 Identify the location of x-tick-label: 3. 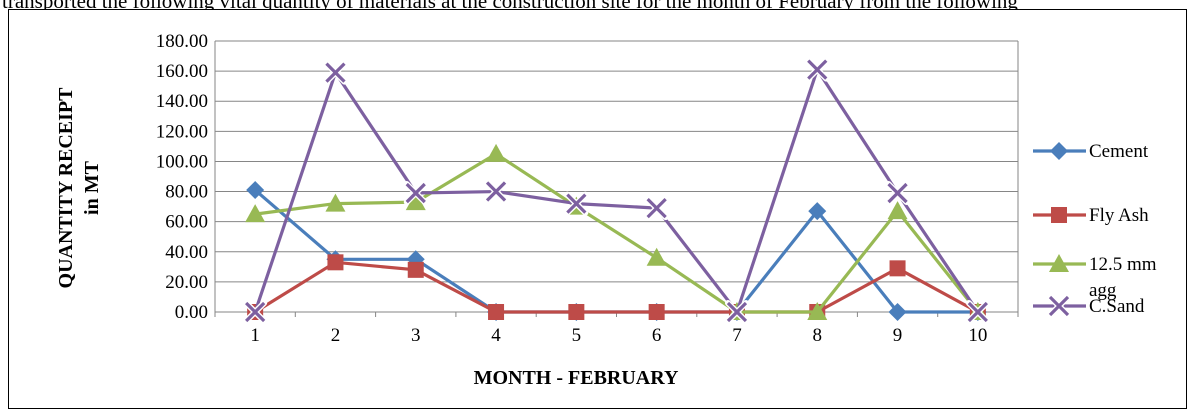
(416, 335).